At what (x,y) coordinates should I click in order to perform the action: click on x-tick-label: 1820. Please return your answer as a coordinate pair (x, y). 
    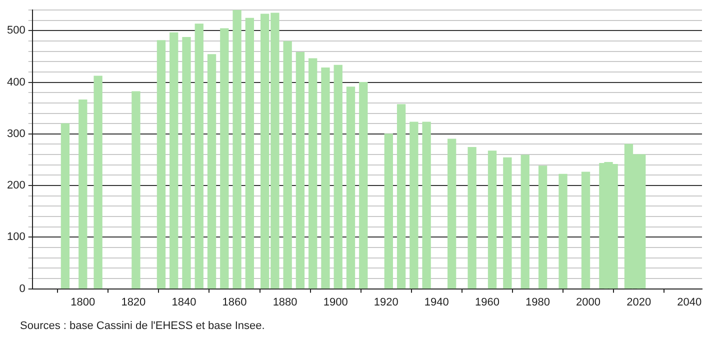
    Looking at the image, I should click on (133, 302).